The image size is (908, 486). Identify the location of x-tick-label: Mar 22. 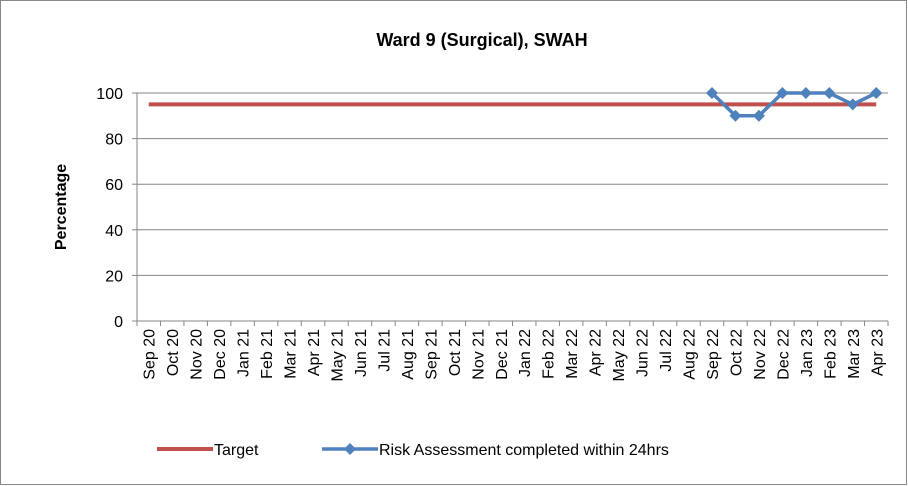
(572, 354).